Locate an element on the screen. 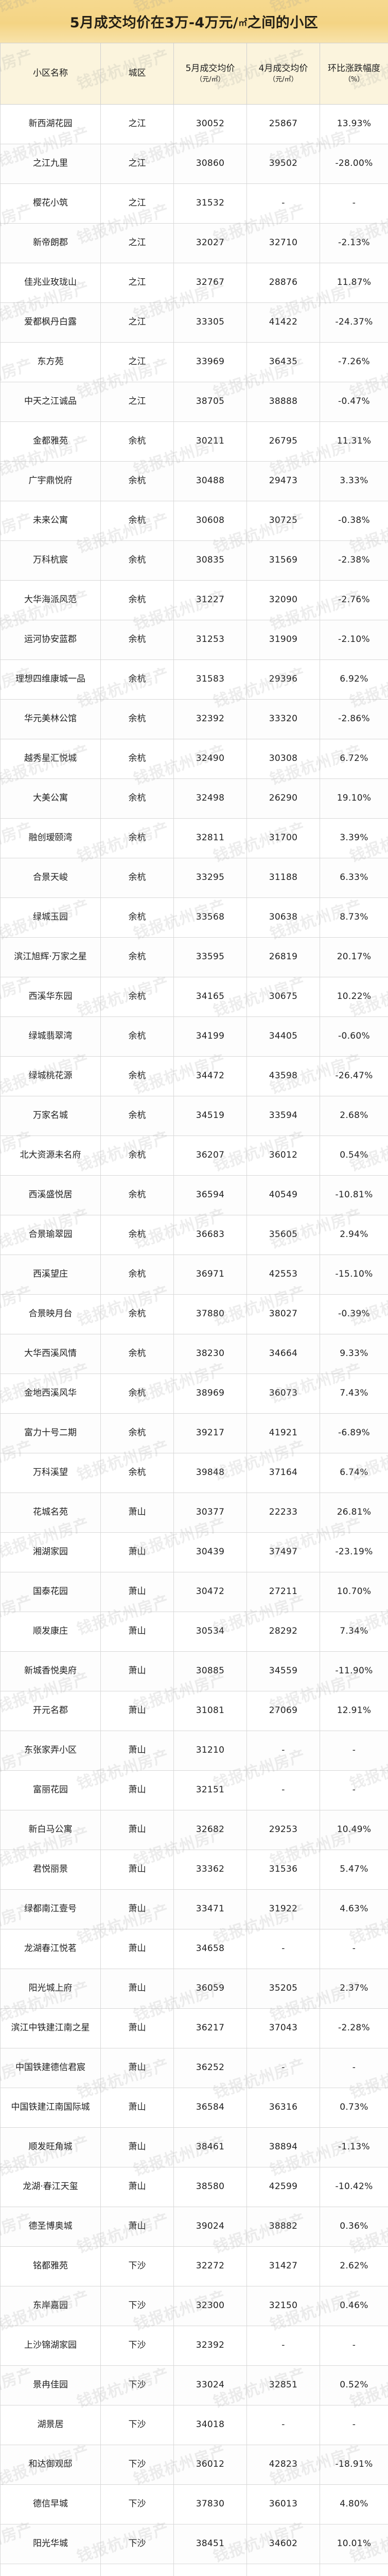 The width and height of the screenshot is (388, 2576). cell-name: 运河协安蓝郡 is located at coordinates (50, 640).